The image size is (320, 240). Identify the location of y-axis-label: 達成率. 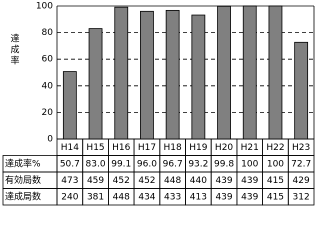
(14, 49).